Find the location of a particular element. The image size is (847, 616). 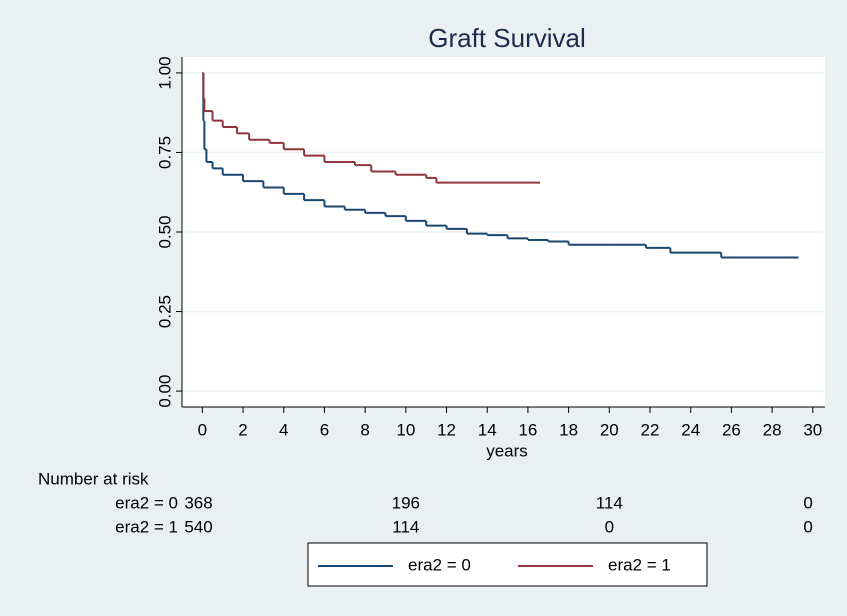

x-tick-label: 2 is located at coordinates (242, 429).